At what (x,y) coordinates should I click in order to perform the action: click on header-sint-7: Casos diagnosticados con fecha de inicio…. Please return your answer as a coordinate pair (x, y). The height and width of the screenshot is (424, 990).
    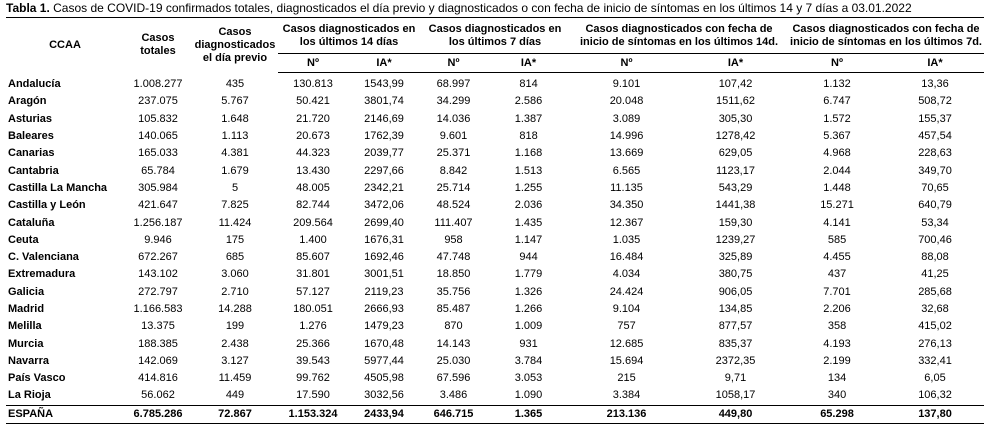
    Looking at the image, I should click on (886, 35).